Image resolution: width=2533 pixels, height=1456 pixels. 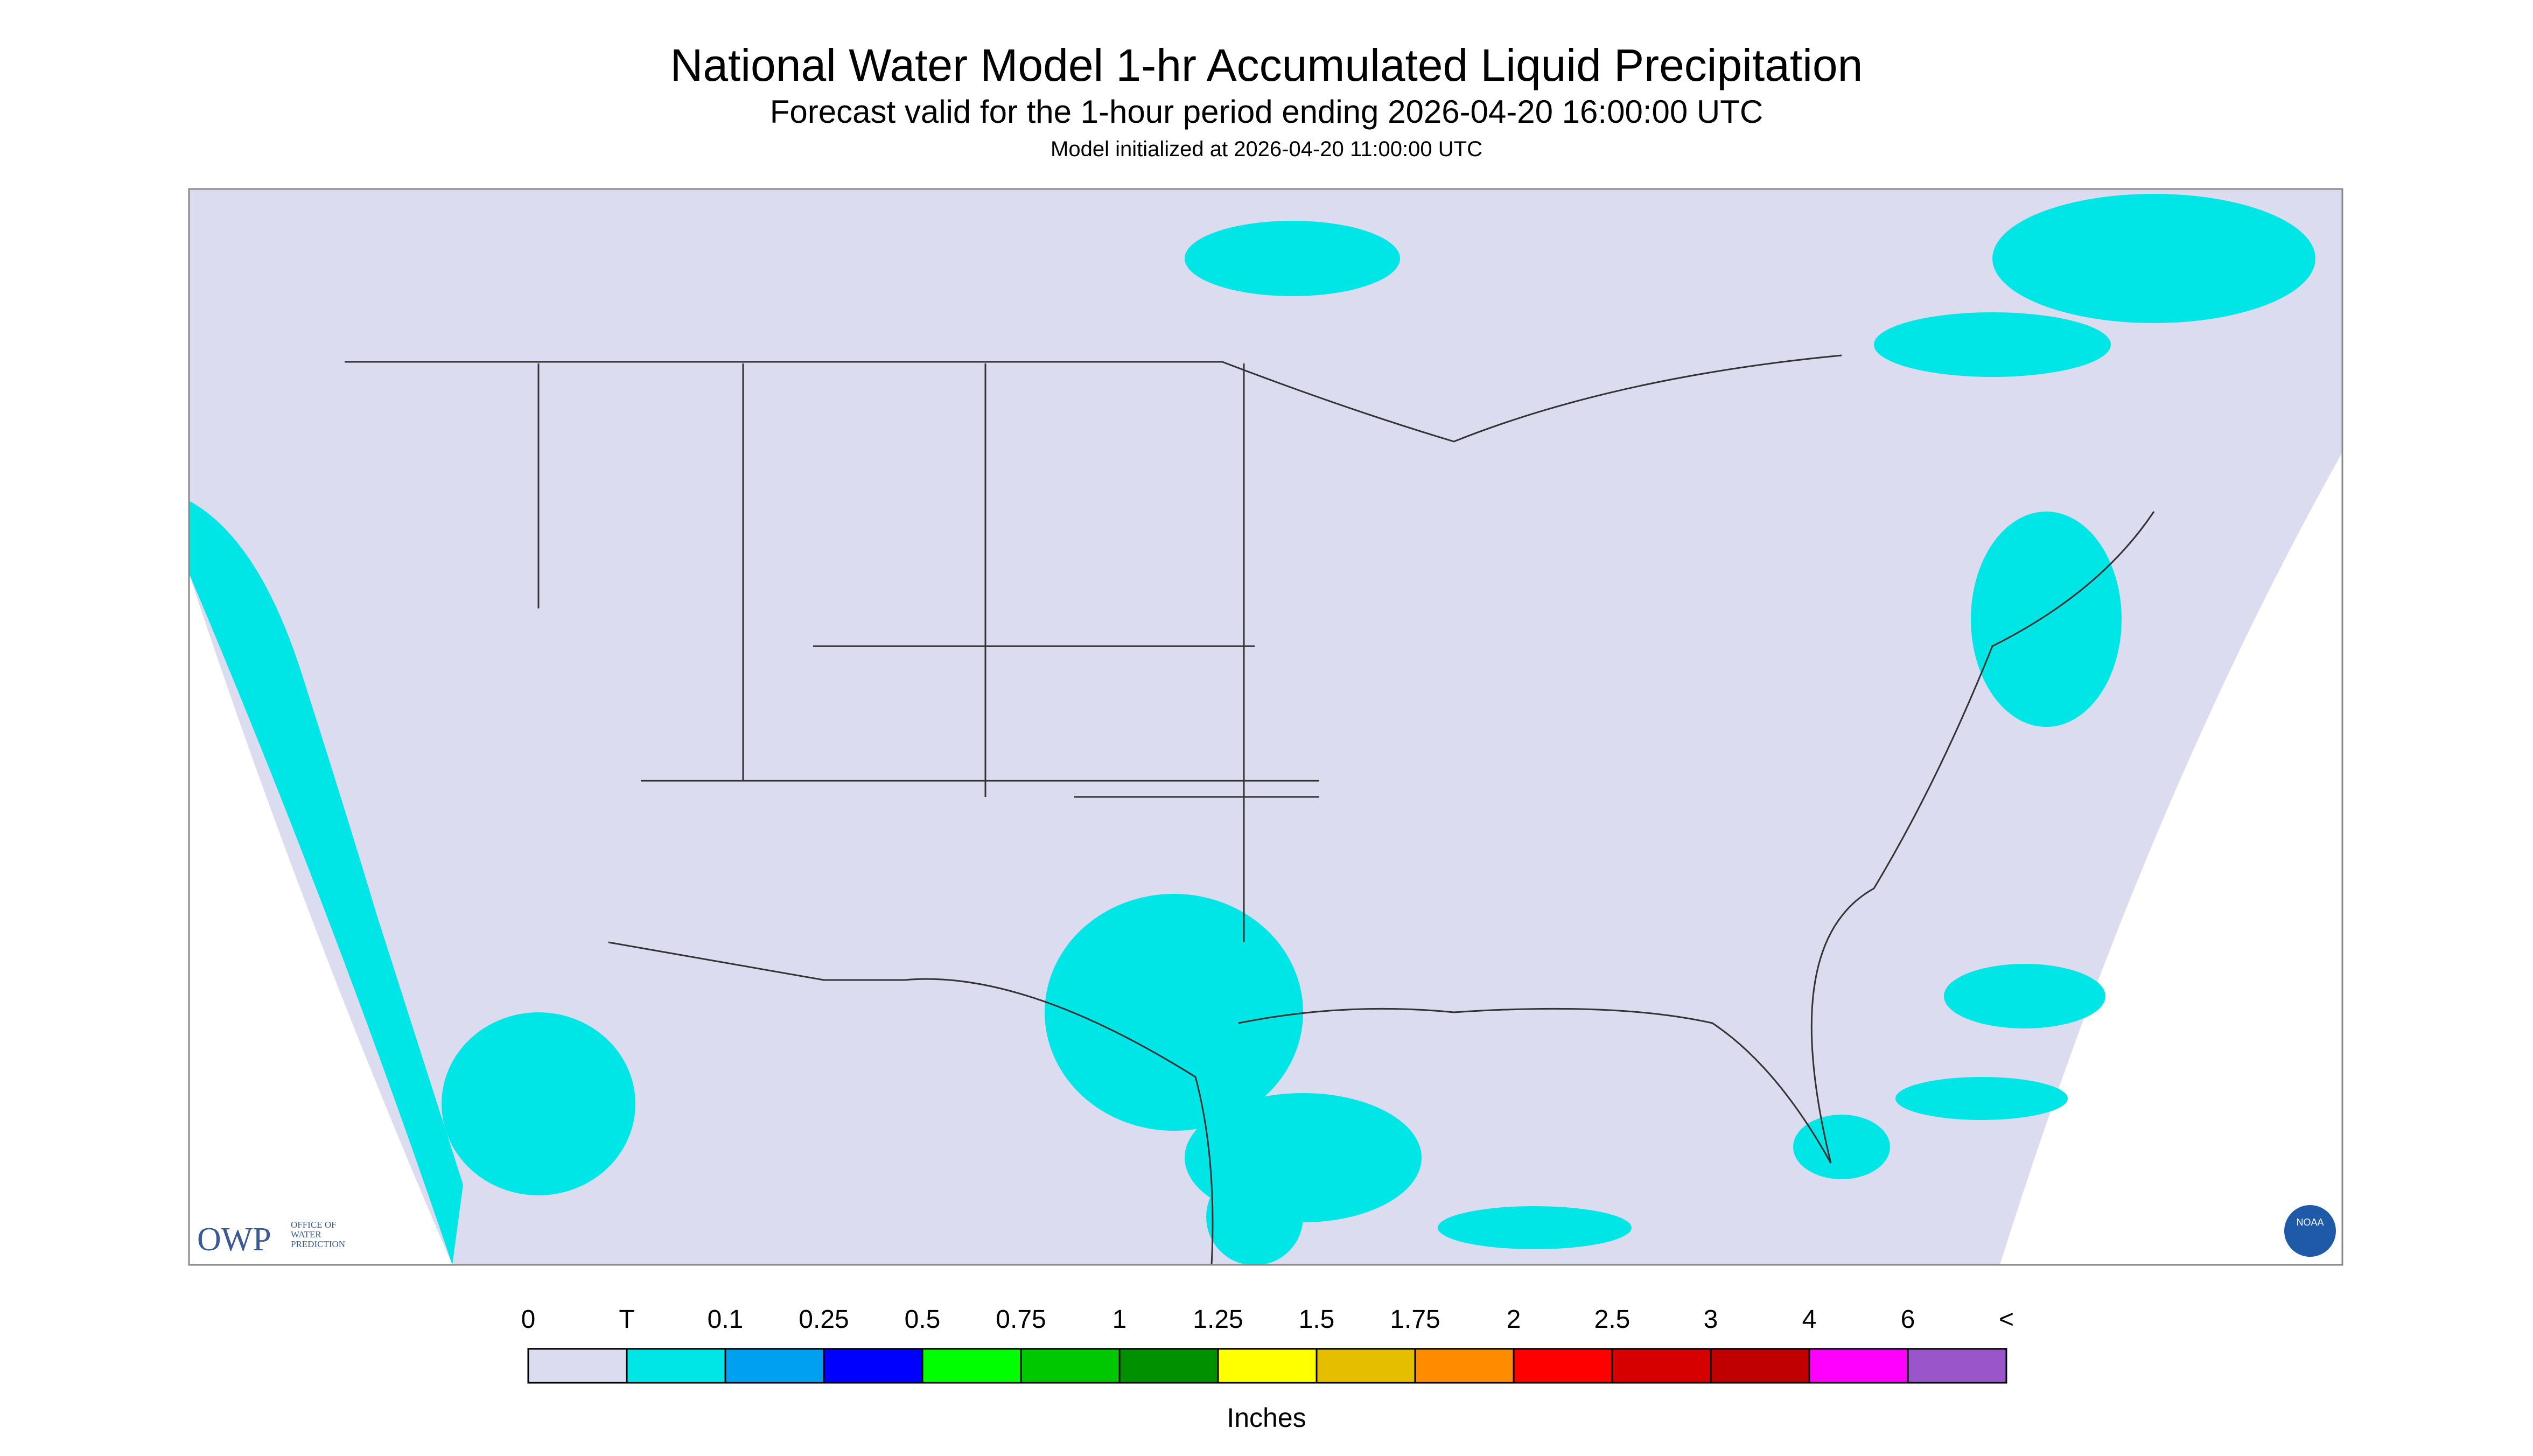 I want to click on legend-label: 0.1, so click(x=726, y=1319).